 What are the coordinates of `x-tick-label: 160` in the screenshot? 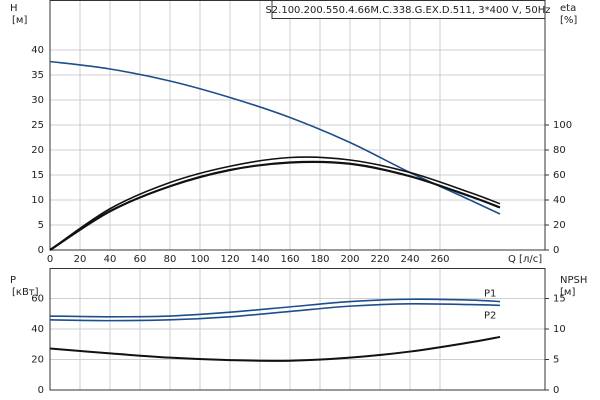 It's located at (289, 259).